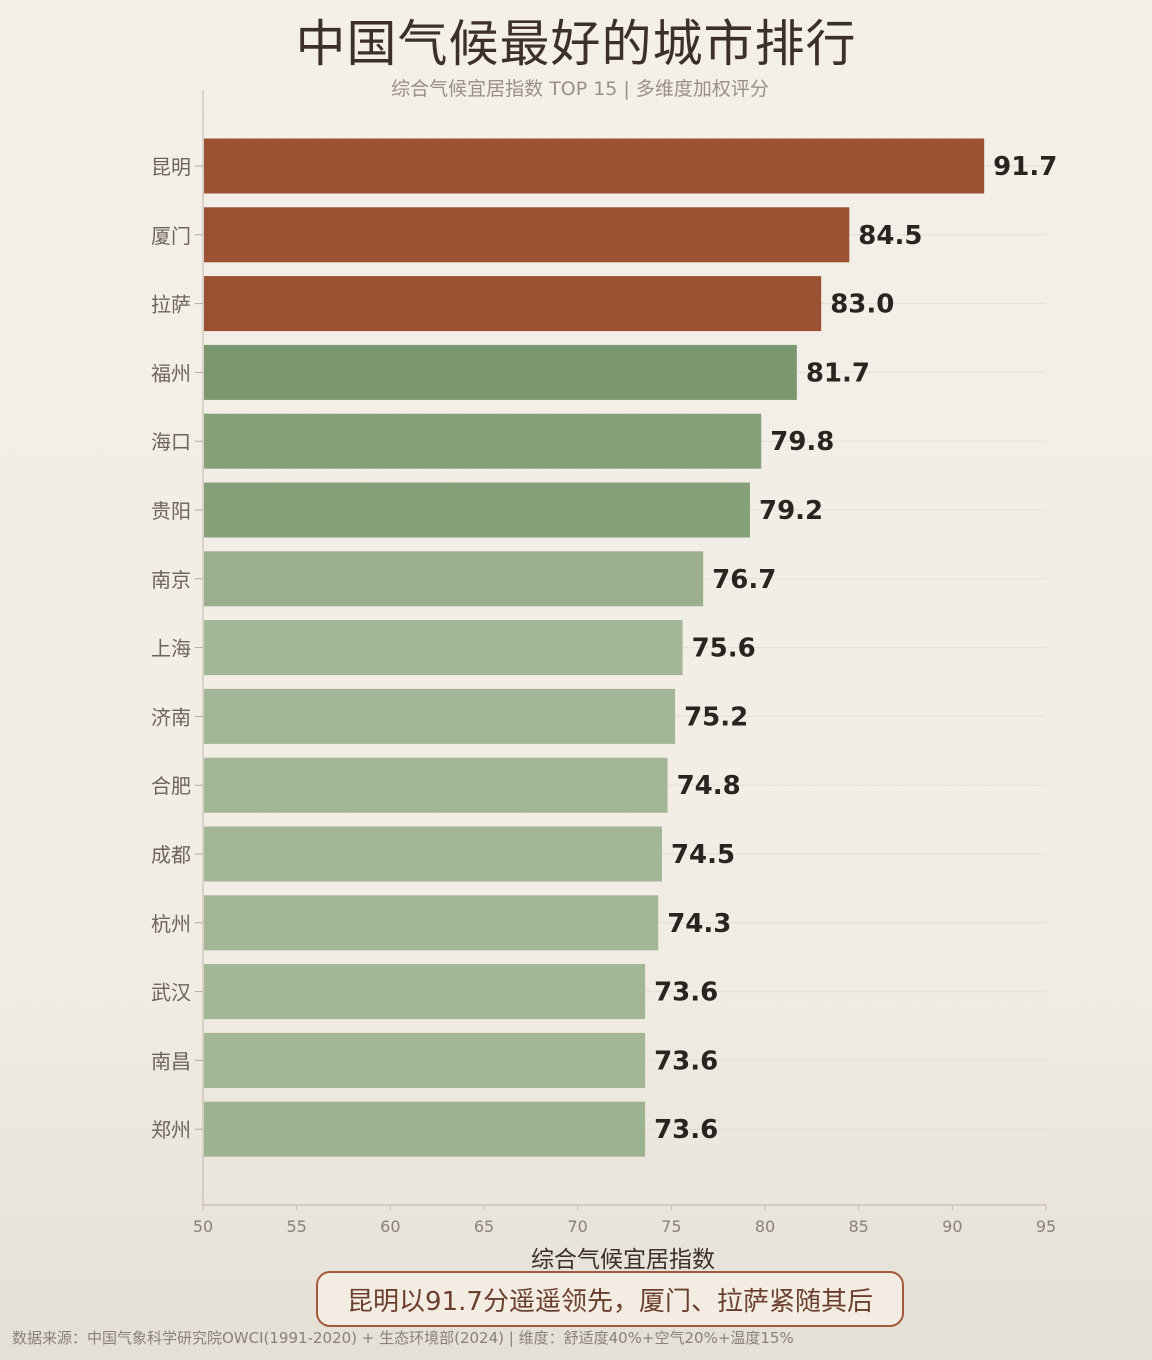 The image size is (1152, 1360). I want to click on category-label: 拉萨, so click(171, 305).